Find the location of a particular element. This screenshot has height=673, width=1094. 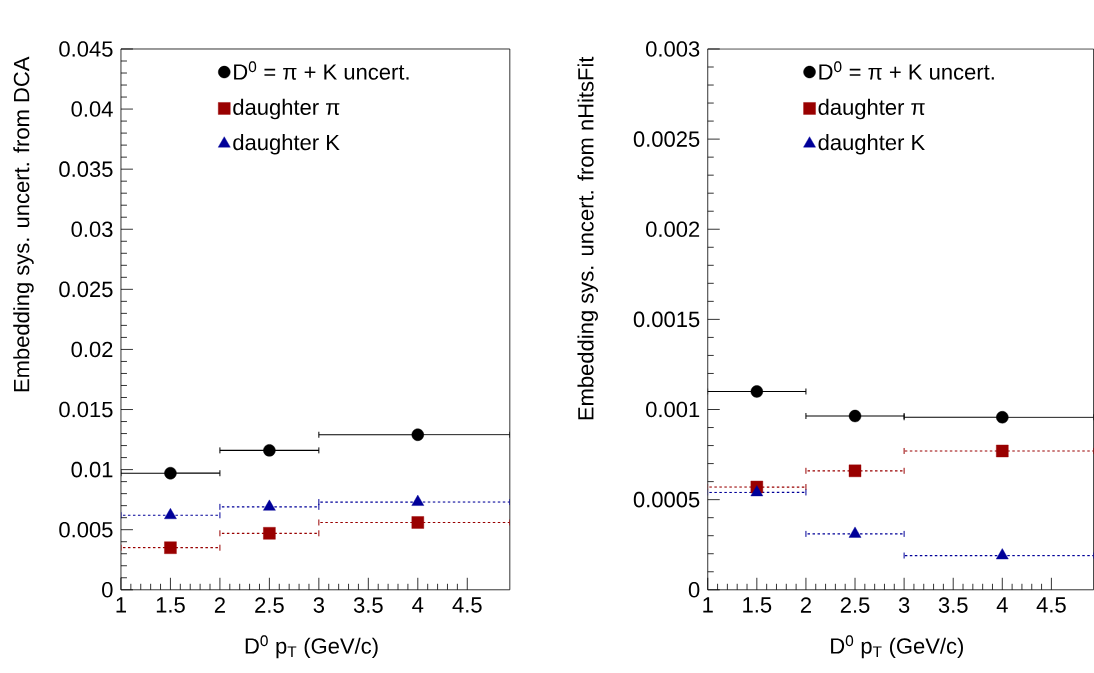

y-tick-label: 0.025 is located at coordinates (86, 289).